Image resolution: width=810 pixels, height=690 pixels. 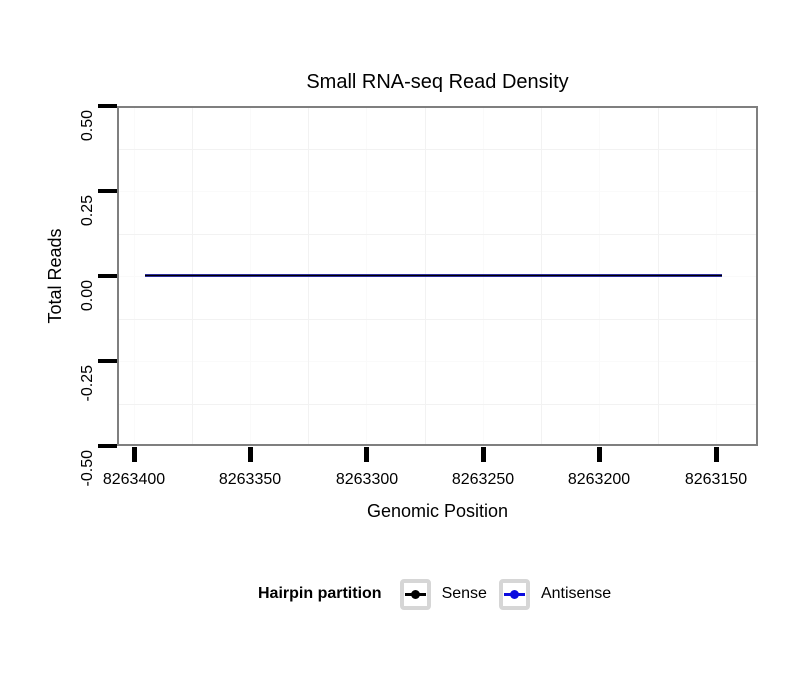 I want to click on y-tick-label: 0.00, so click(x=87, y=296).